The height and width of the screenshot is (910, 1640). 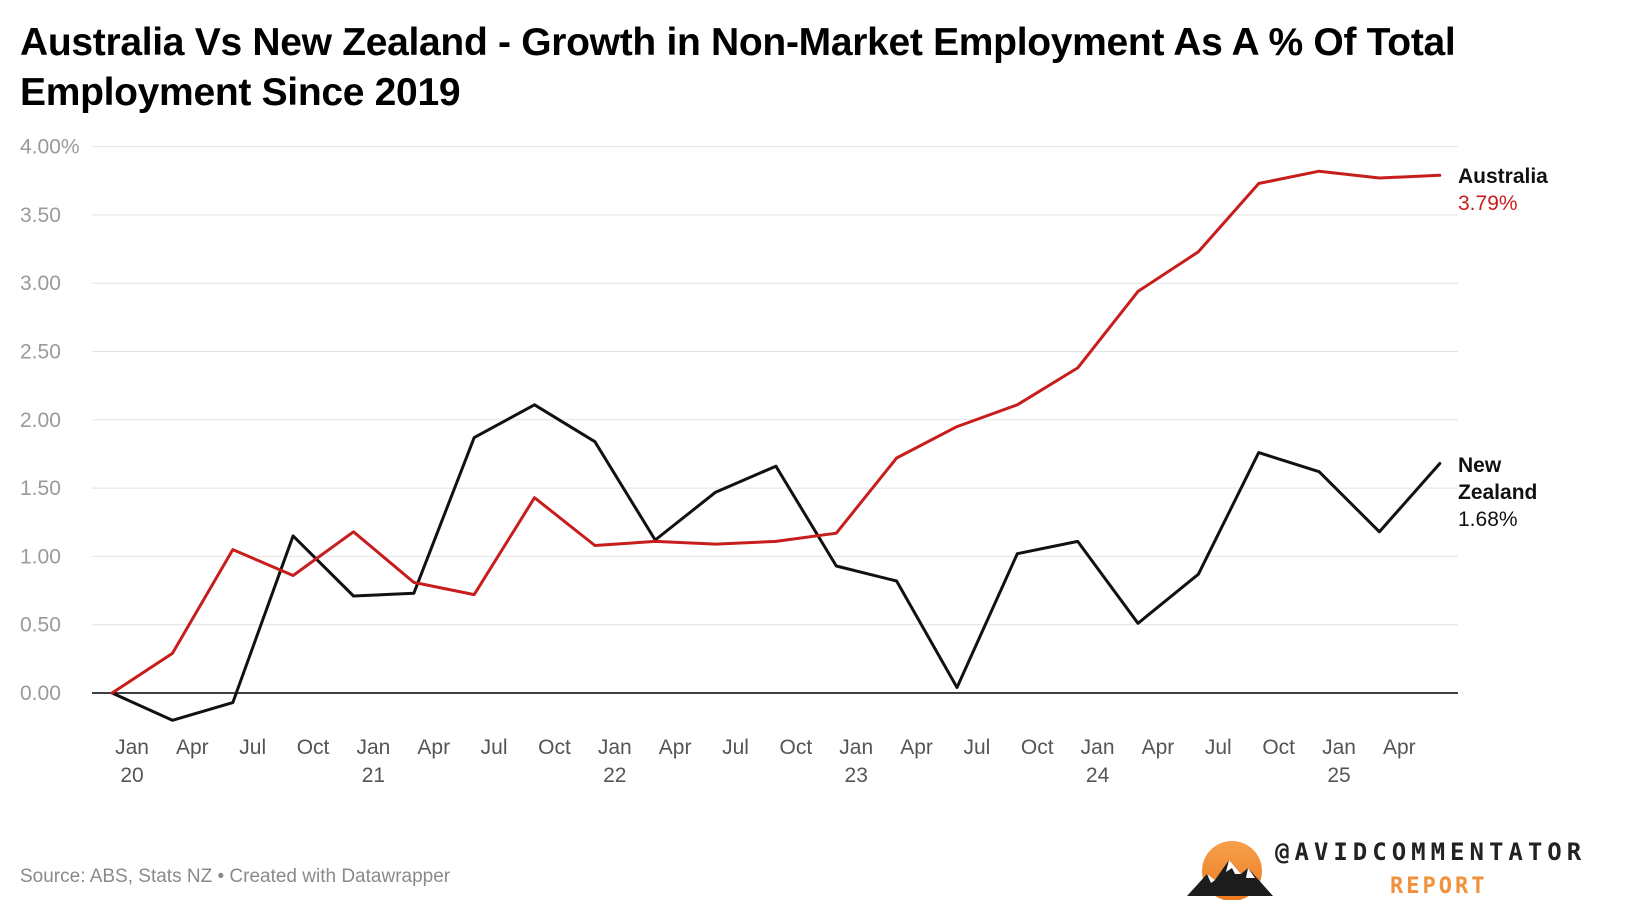 I want to click on y-tick-label: 0.00, so click(x=40, y=693).